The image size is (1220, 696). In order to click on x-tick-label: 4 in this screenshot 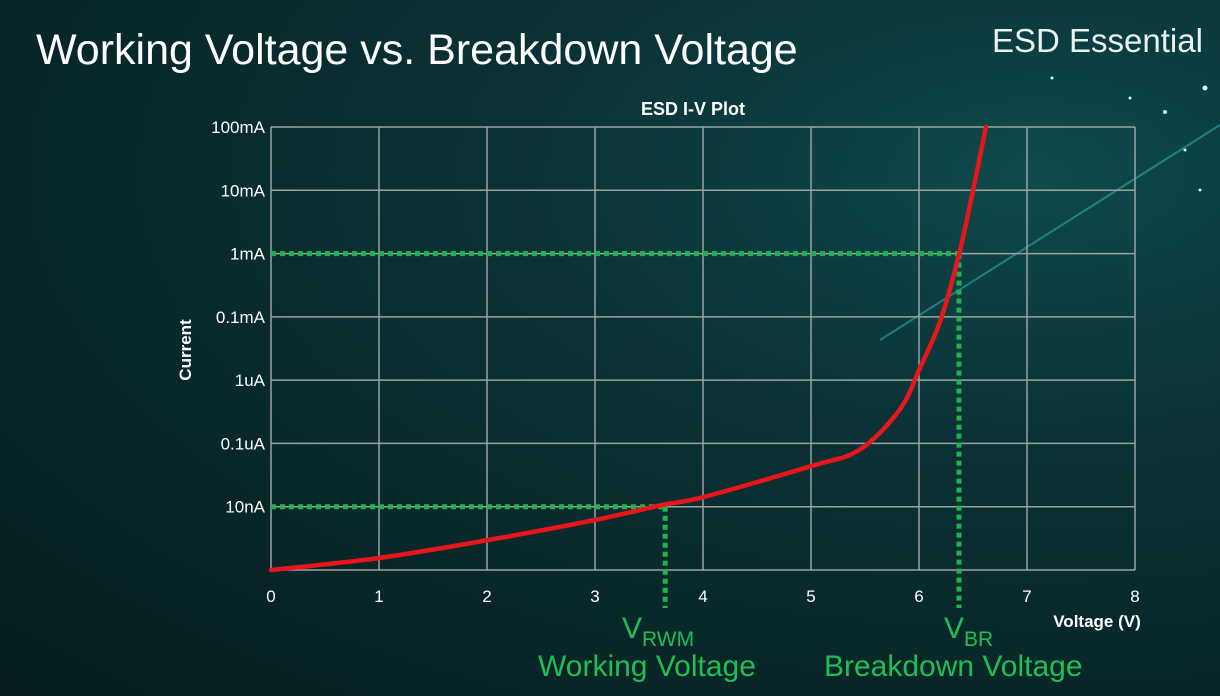, I will do `click(702, 596)`.